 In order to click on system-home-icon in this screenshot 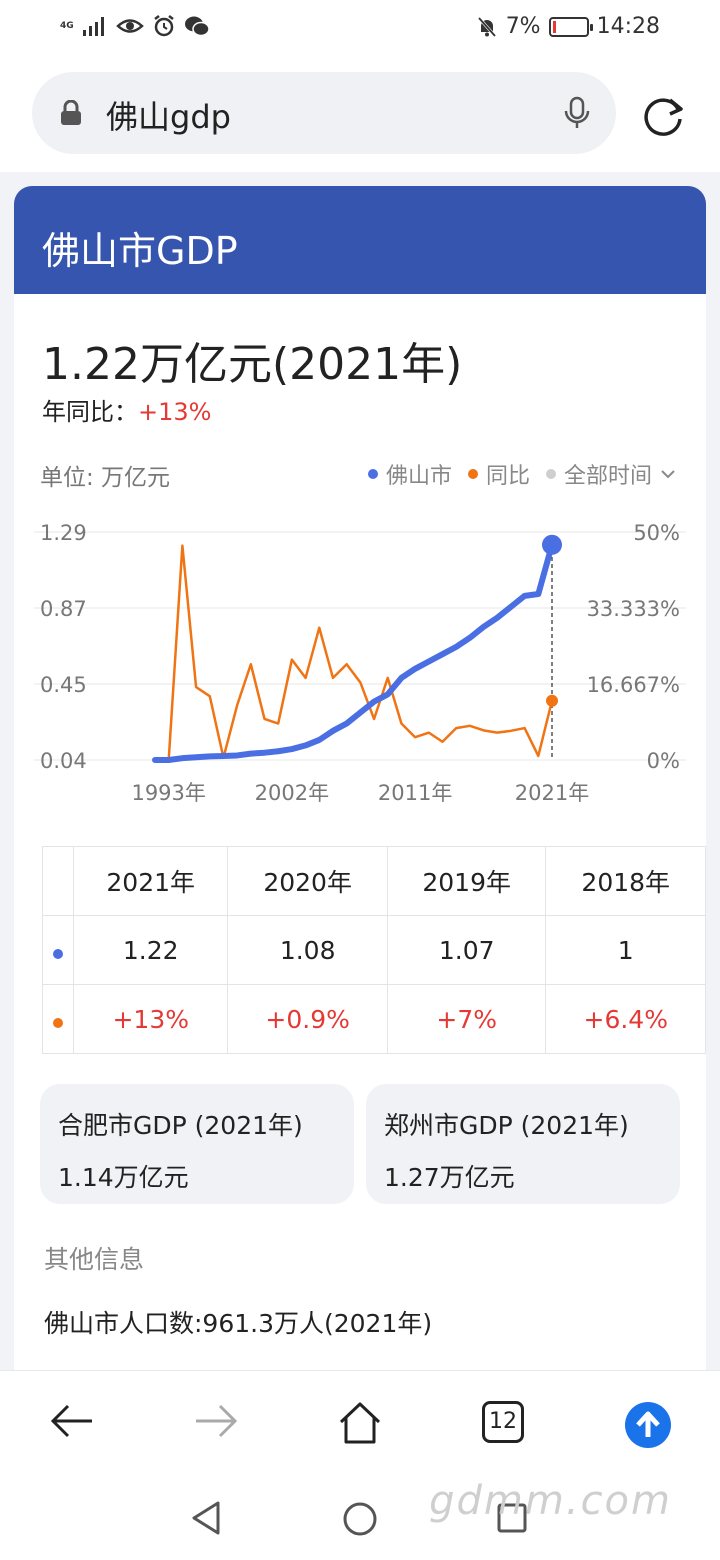, I will do `click(360, 1519)`.